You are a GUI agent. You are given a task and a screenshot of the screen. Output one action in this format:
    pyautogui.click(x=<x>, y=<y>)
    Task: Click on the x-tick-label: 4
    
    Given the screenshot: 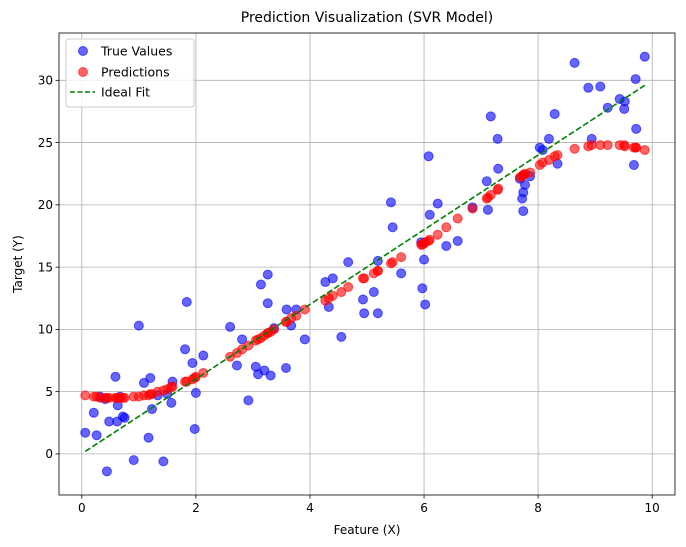 What is the action you would take?
    pyautogui.click(x=310, y=508)
    